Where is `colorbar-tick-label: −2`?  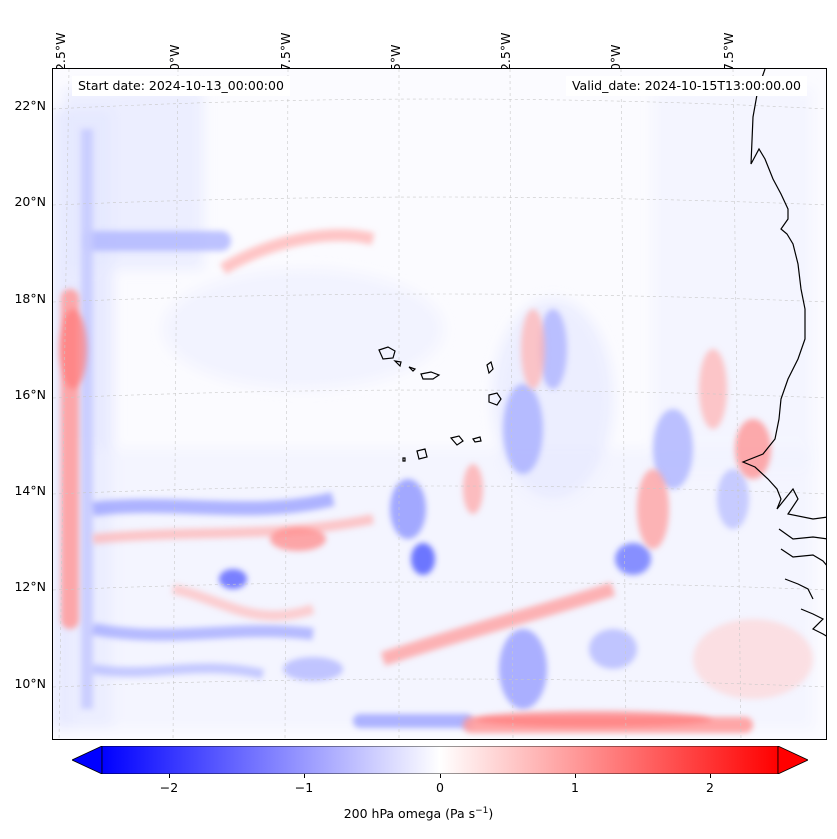
colorbar-tick-label: −2 is located at coordinates (169, 787).